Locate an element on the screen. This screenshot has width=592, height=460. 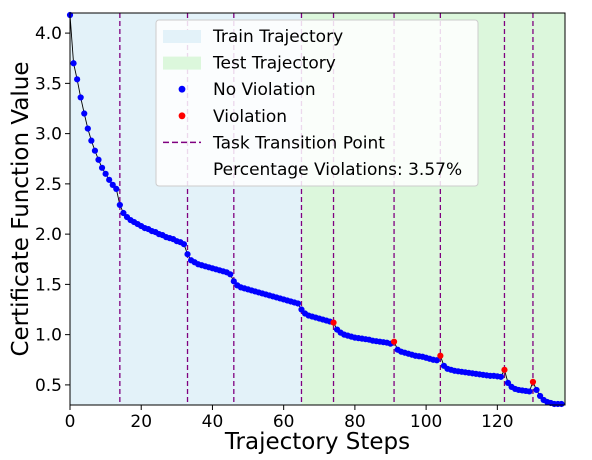
x-tick-label: 40 is located at coordinates (213, 422).